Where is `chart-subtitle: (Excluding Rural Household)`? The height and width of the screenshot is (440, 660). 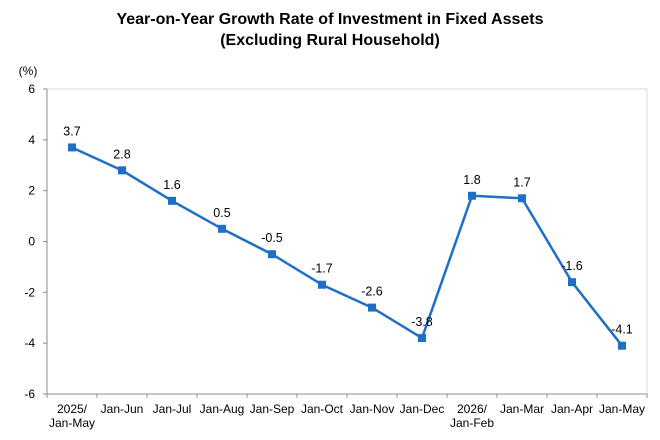 chart-subtitle: (Excluding Rural Household) is located at coordinates (330, 40).